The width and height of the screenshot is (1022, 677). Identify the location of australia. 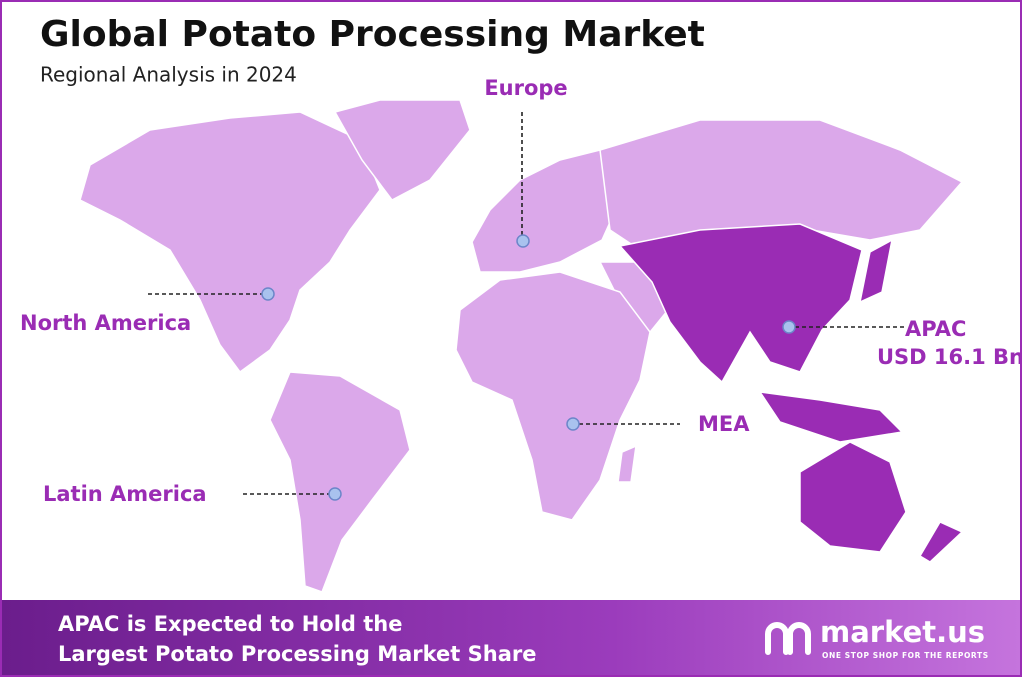
(853, 497).